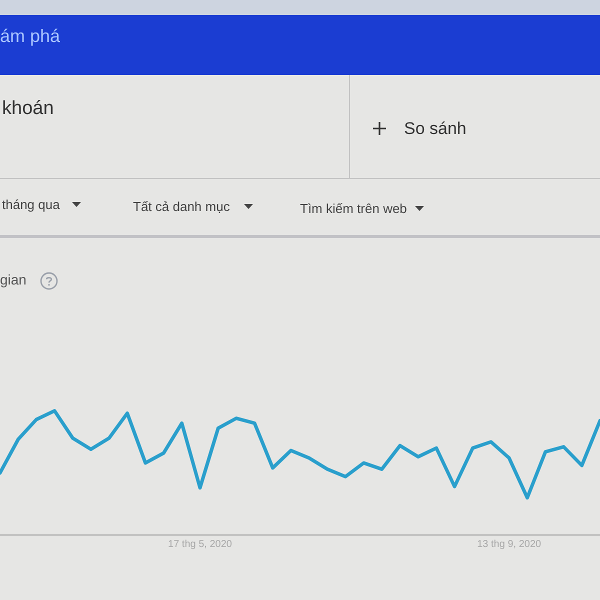 The width and height of the screenshot is (600, 600). I want to click on text: So sánh, so click(435, 129).